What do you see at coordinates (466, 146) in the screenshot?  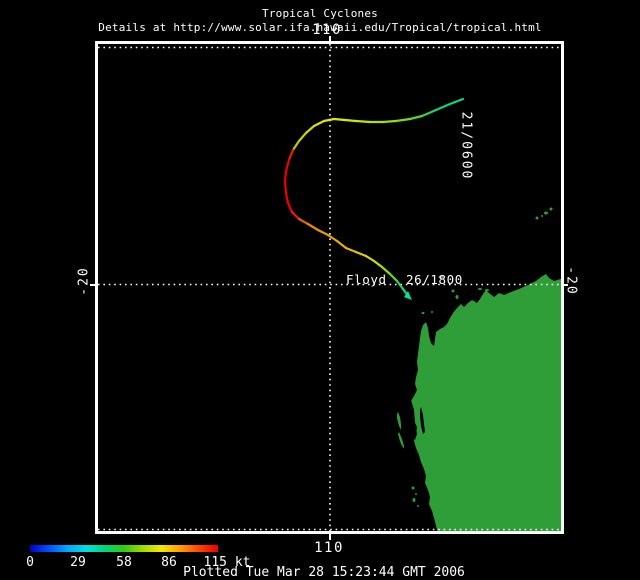 I see `track-start-time-label: 21/0600` at bounding box center [466, 146].